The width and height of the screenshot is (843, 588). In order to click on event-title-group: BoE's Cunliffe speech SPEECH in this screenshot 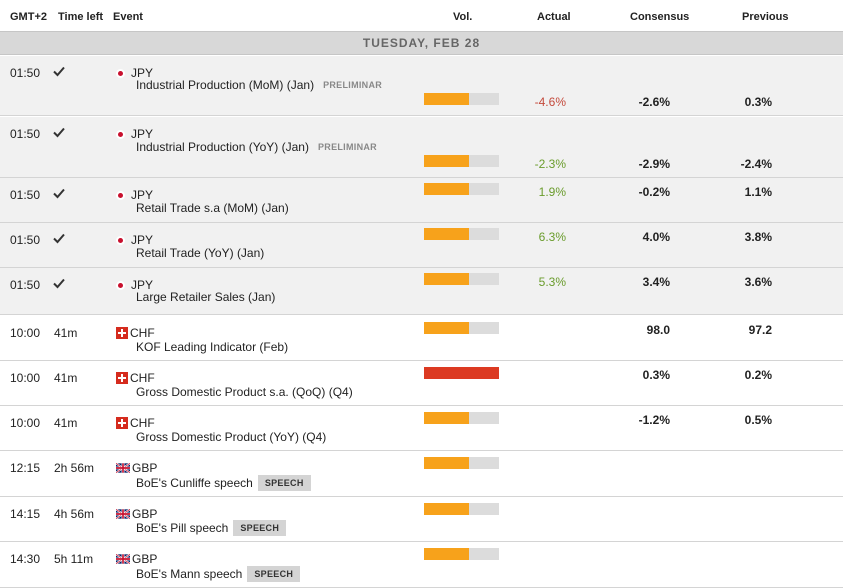, I will do `click(223, 483)`.